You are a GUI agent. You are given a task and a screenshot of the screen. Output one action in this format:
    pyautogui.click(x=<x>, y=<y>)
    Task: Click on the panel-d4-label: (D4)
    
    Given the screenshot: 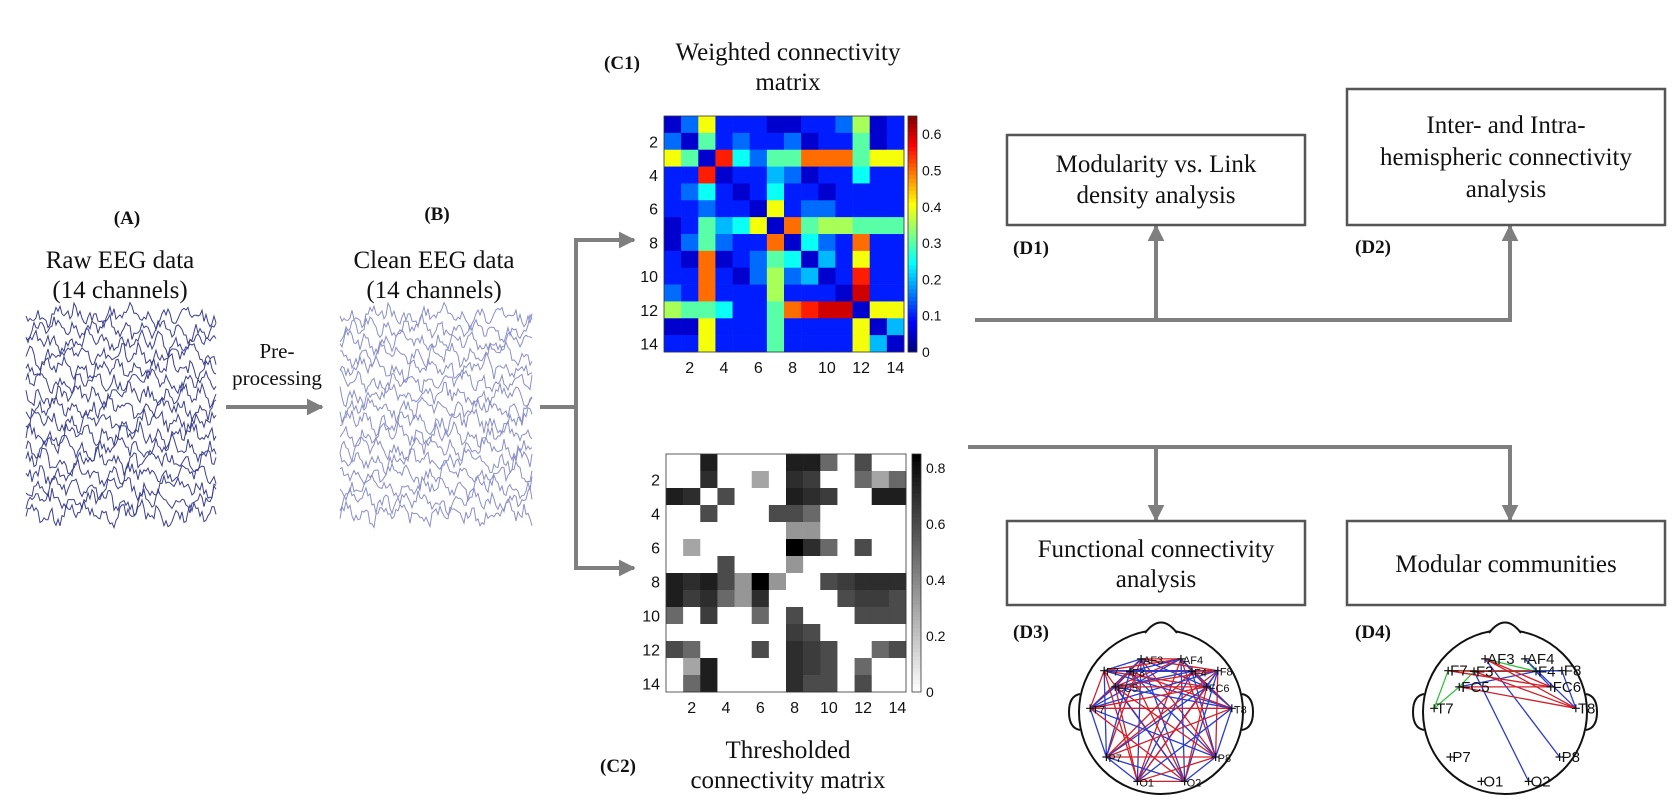 What is the action you would take?
    pyautogui.click(x=1373, y=632)
    